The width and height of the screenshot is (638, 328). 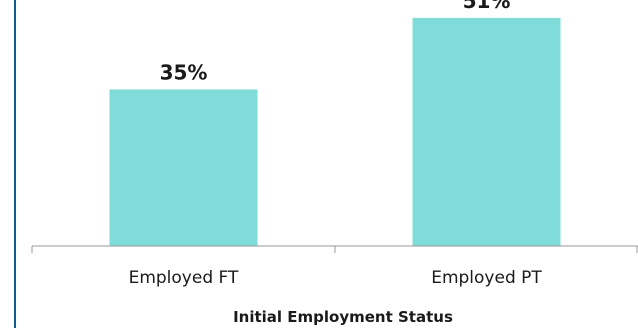 What do you see at coordinates (334, 249) in the screenshot?
I see `x-axis` at bounding box center [334, 249].